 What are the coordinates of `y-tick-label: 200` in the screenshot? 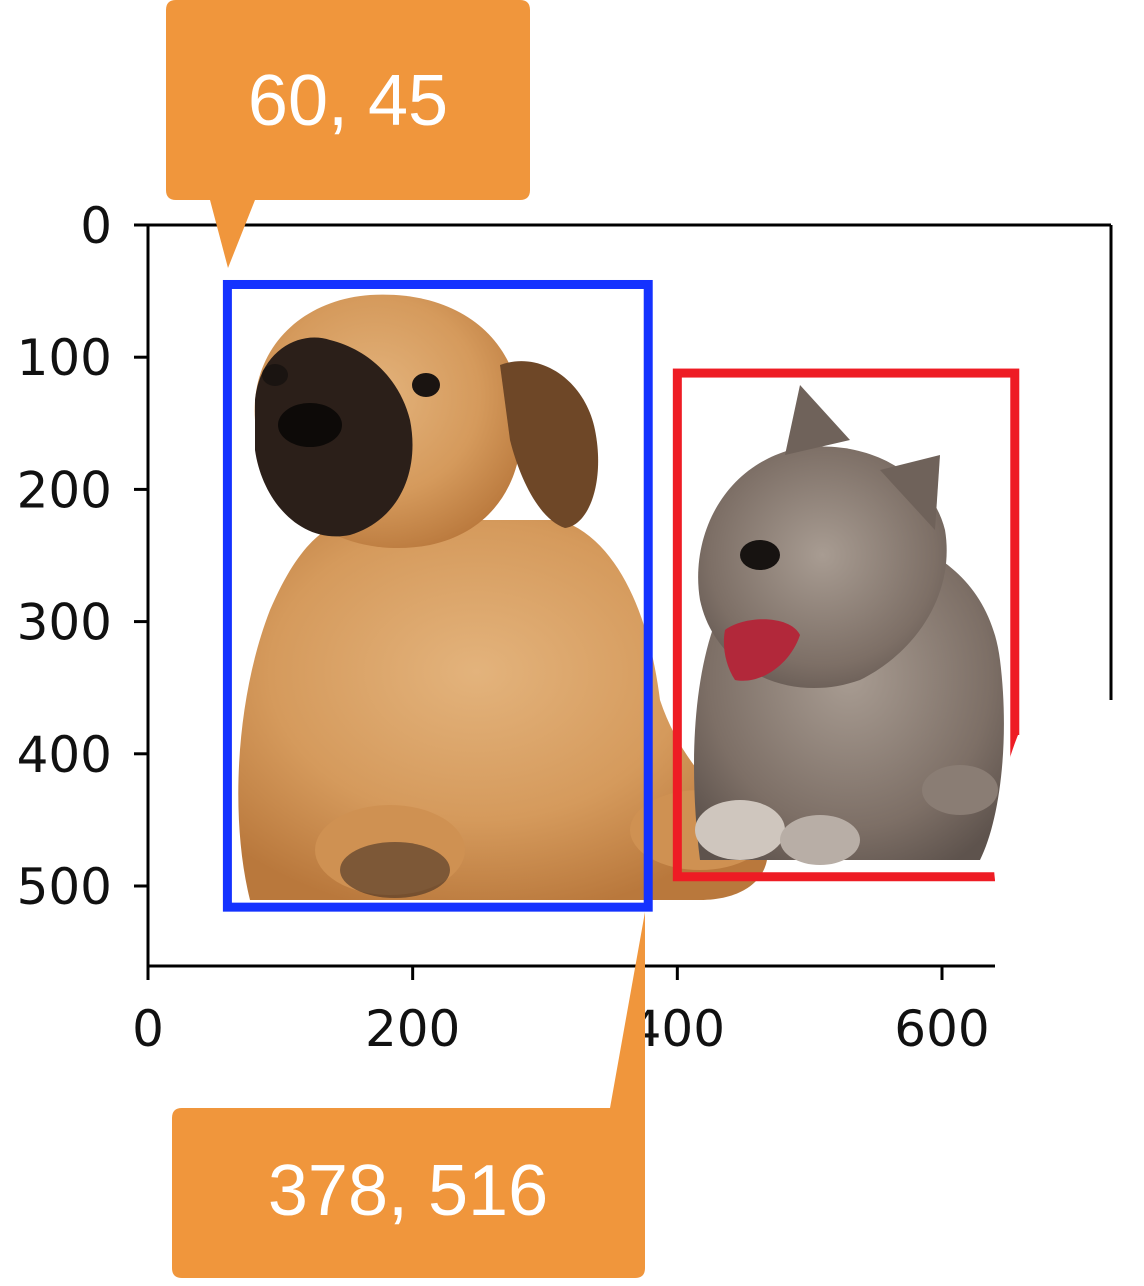 It's located at (64, 490).